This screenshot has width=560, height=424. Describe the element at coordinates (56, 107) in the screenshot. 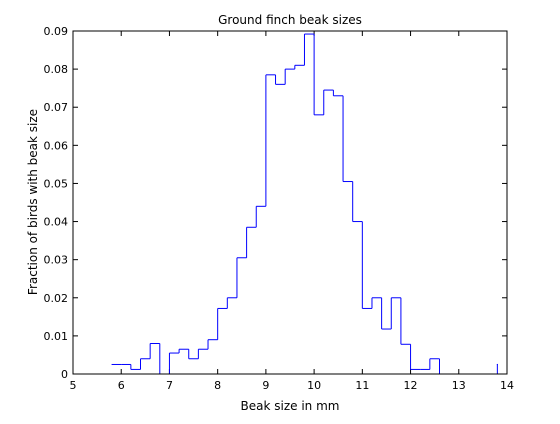

I see `y-tick-label: 0.07` at that location.